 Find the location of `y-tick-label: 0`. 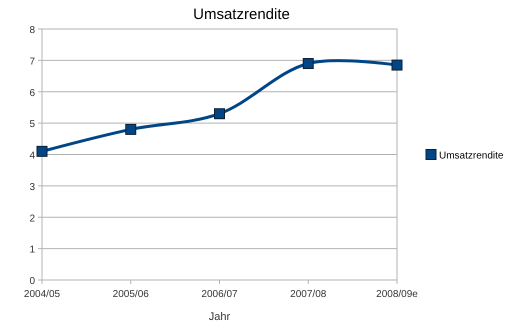

y-tick-label: 0 is located at coordinates (32, 281).